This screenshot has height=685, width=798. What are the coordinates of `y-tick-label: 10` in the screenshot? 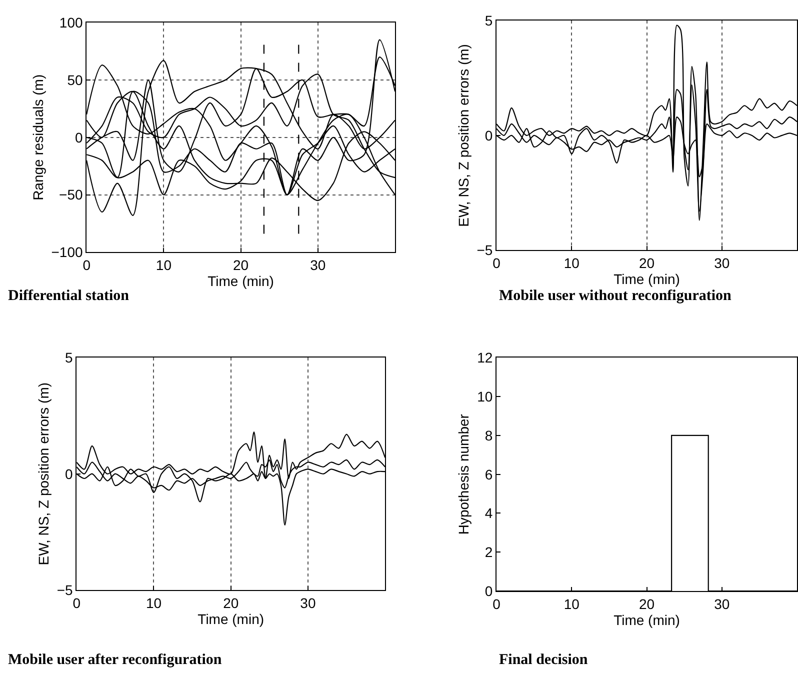 It's located at (485, 396).